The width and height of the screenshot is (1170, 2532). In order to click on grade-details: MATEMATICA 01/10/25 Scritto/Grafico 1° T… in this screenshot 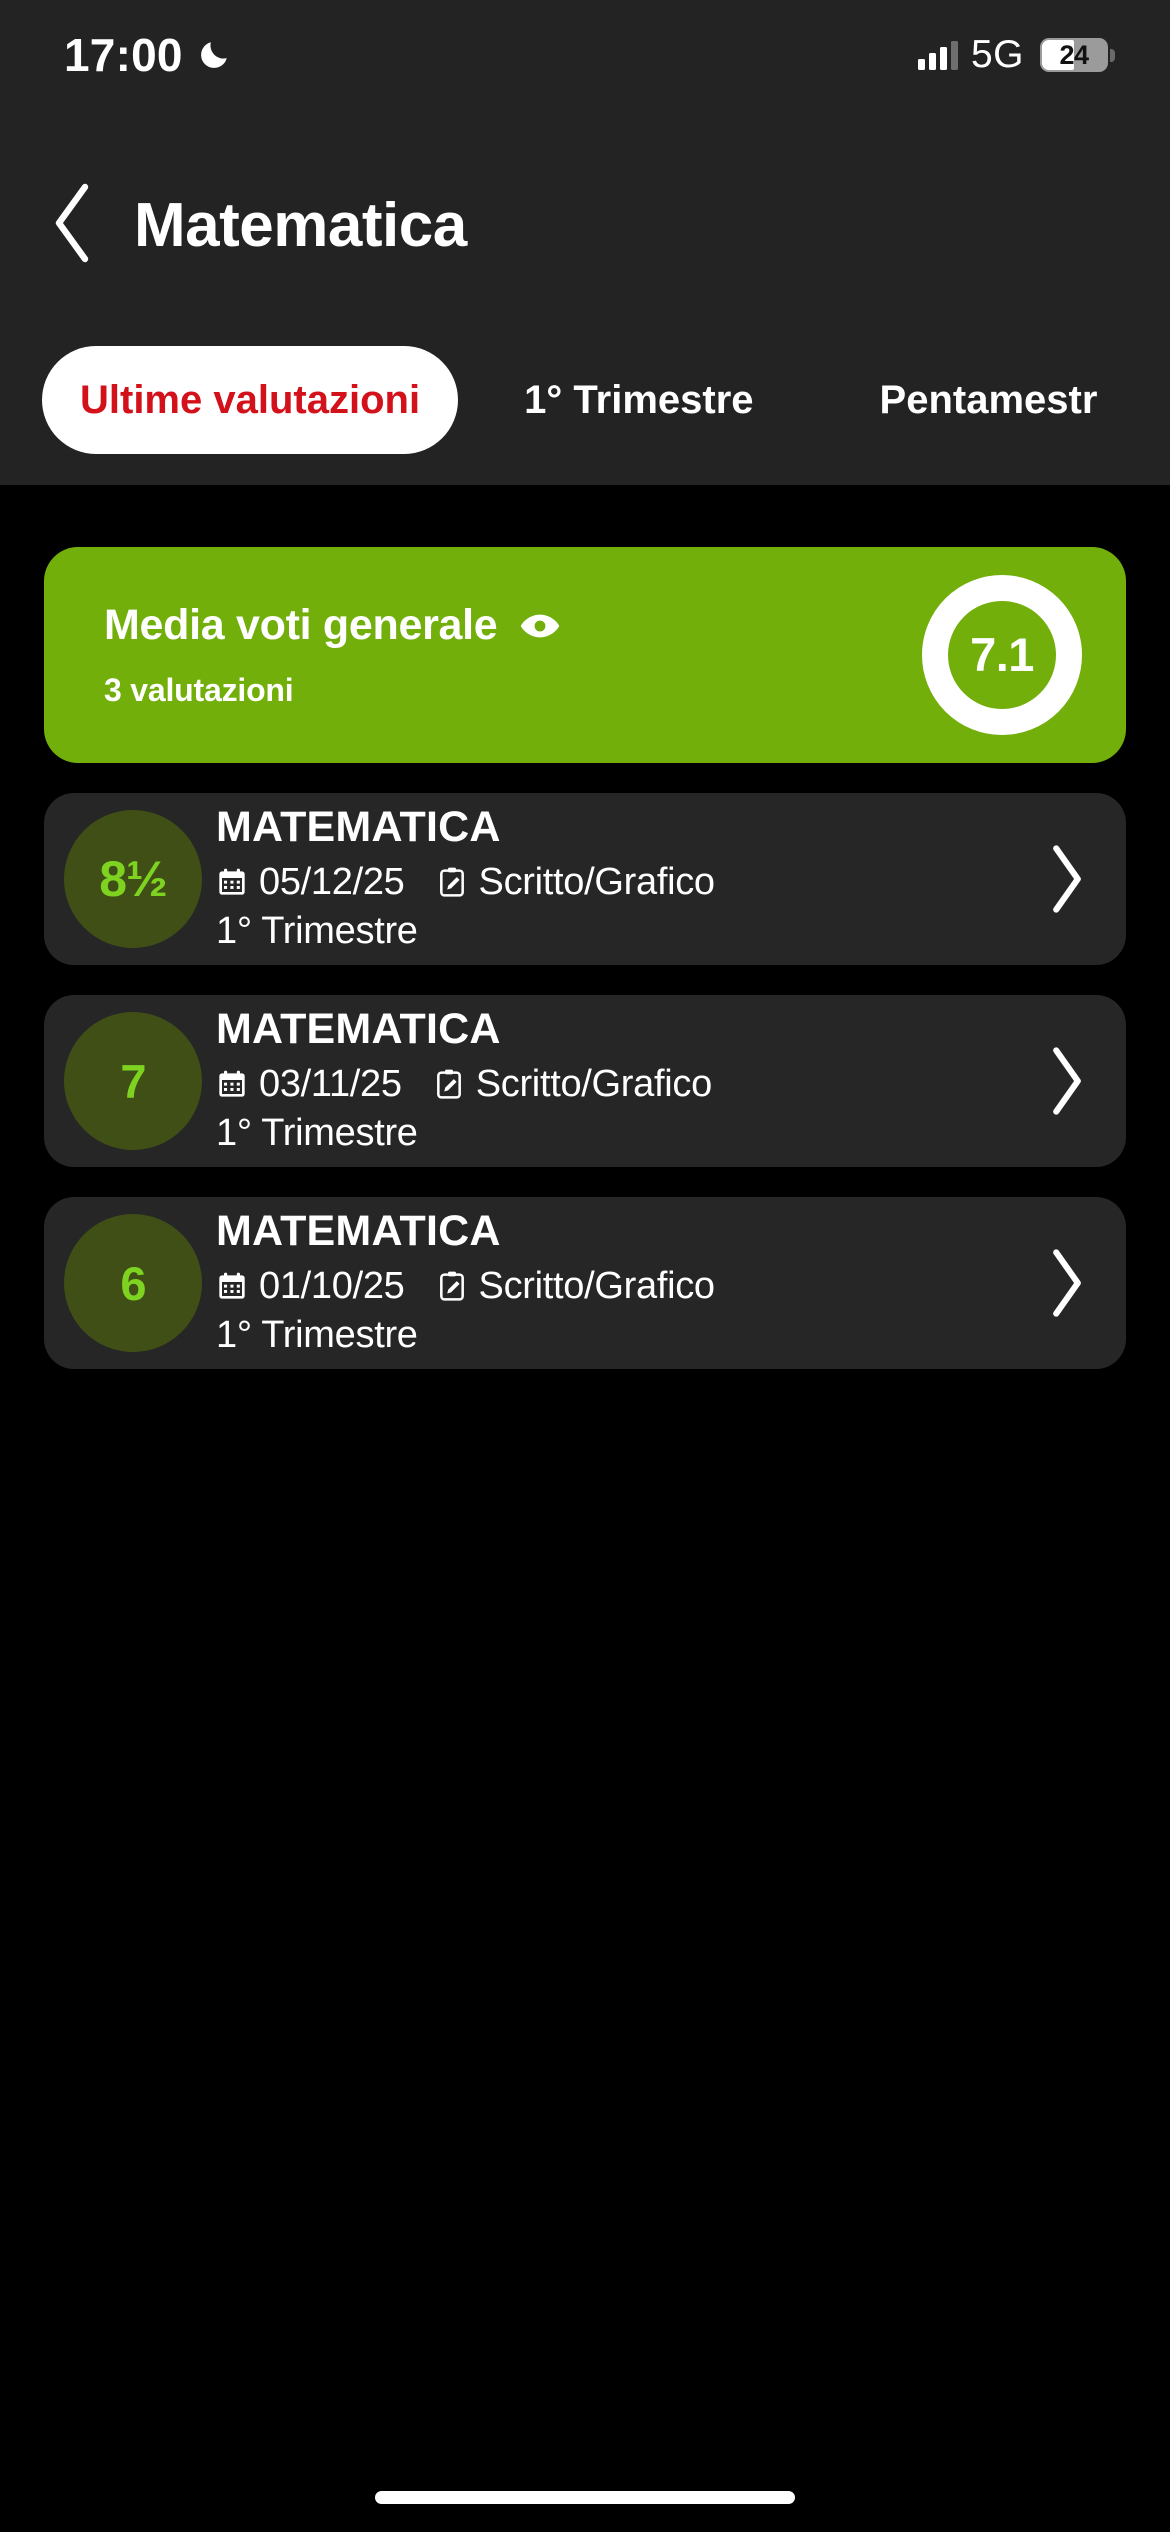, I will do `click(629, 1282)`.